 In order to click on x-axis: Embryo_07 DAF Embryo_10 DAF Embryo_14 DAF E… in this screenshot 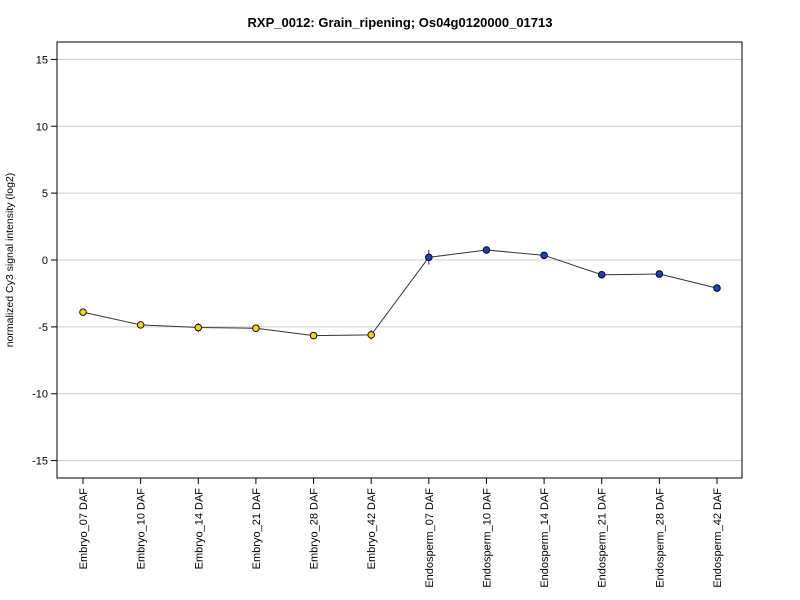, I will do `click(401, 533)`.